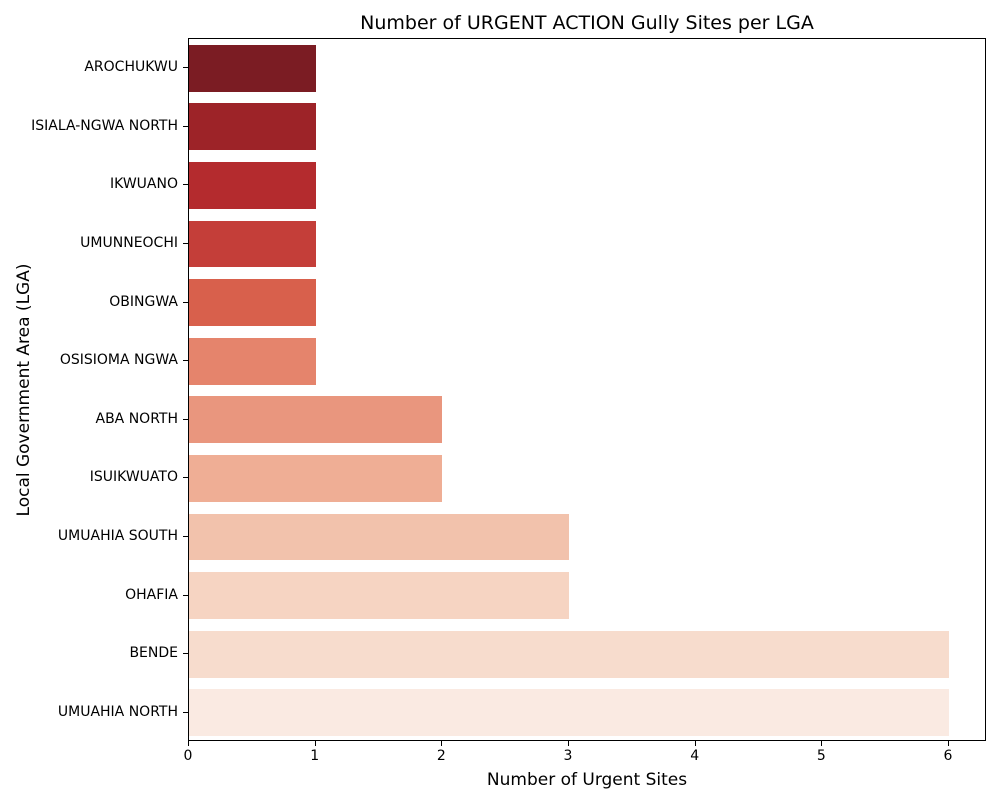  I want to click on x-tick-label: 5, so click(821, 756).